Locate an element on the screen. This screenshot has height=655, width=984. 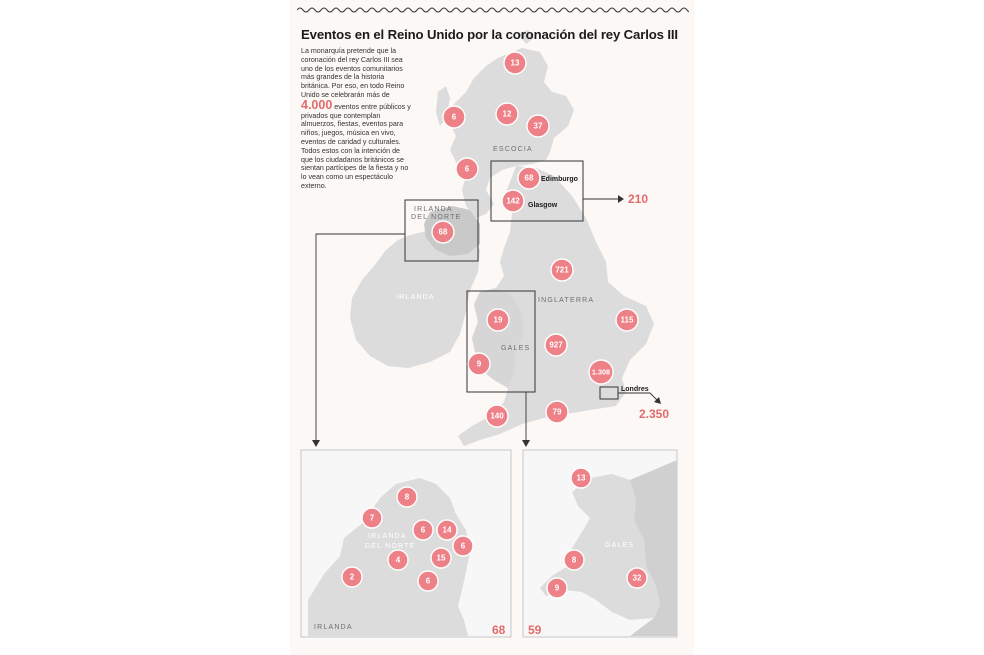
bubble-south-wales: 9 is located at coordinates (479, 364).